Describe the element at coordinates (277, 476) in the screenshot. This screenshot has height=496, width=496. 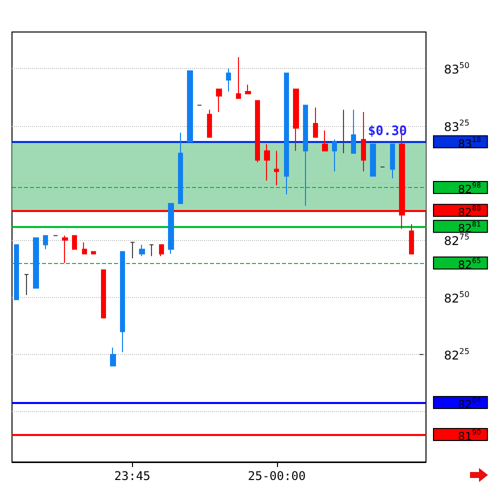
I see `x-tick-label: 25-00:00` at that location.